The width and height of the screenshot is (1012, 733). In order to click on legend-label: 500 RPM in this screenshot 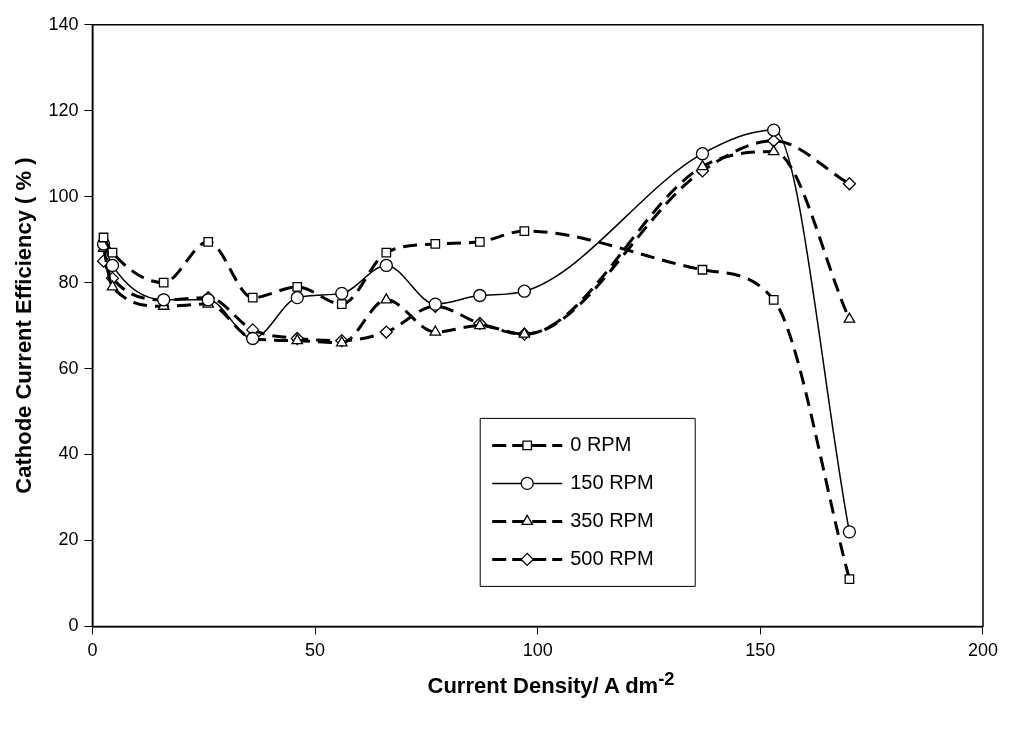, I will do `click(612, 557)`.